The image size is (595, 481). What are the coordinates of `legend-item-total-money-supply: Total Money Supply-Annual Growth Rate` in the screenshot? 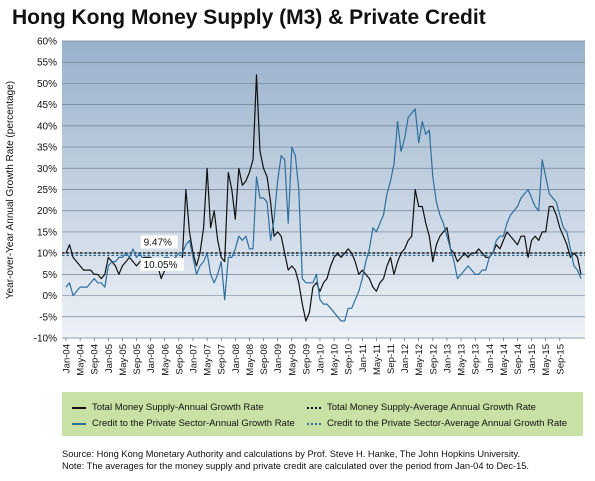 It's located at (168, 407).